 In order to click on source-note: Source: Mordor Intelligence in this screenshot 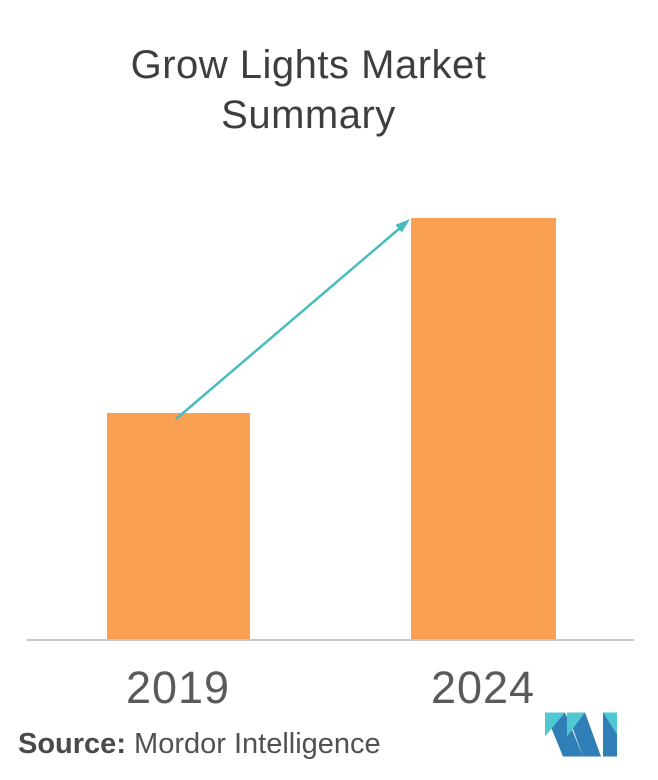, I will do `click(199, 744)`.